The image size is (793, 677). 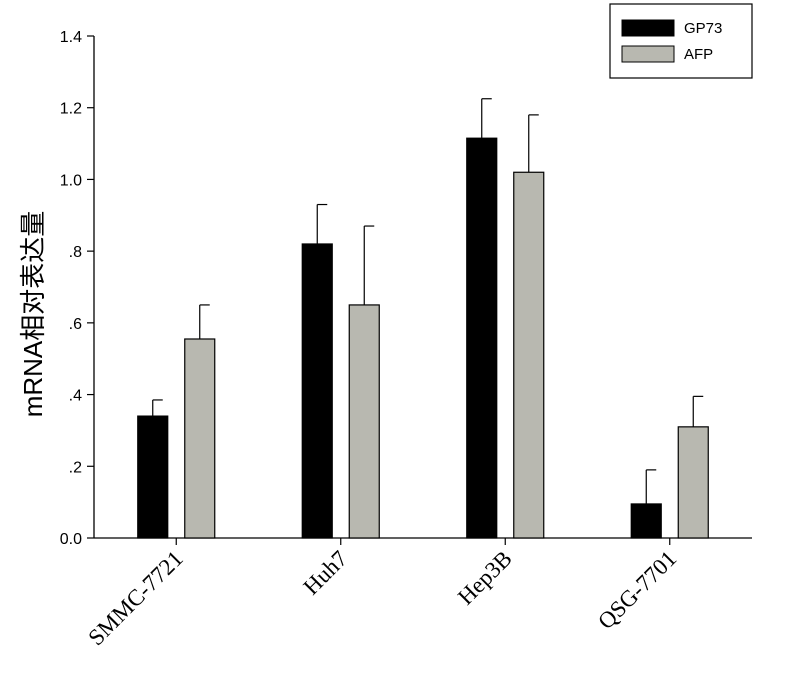 What do you see at coordinates (75, 396) in the screenshot?
I see `y-tick-label: .4` at bounding box center [75, 396].